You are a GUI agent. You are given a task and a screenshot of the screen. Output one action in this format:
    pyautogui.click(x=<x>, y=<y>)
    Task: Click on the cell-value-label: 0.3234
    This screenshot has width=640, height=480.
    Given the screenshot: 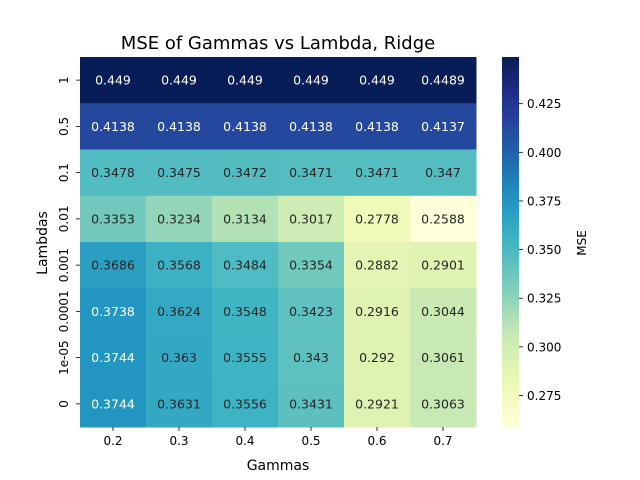 What is the action you would take?
    pyautogui.click(x=179, y=218)
    